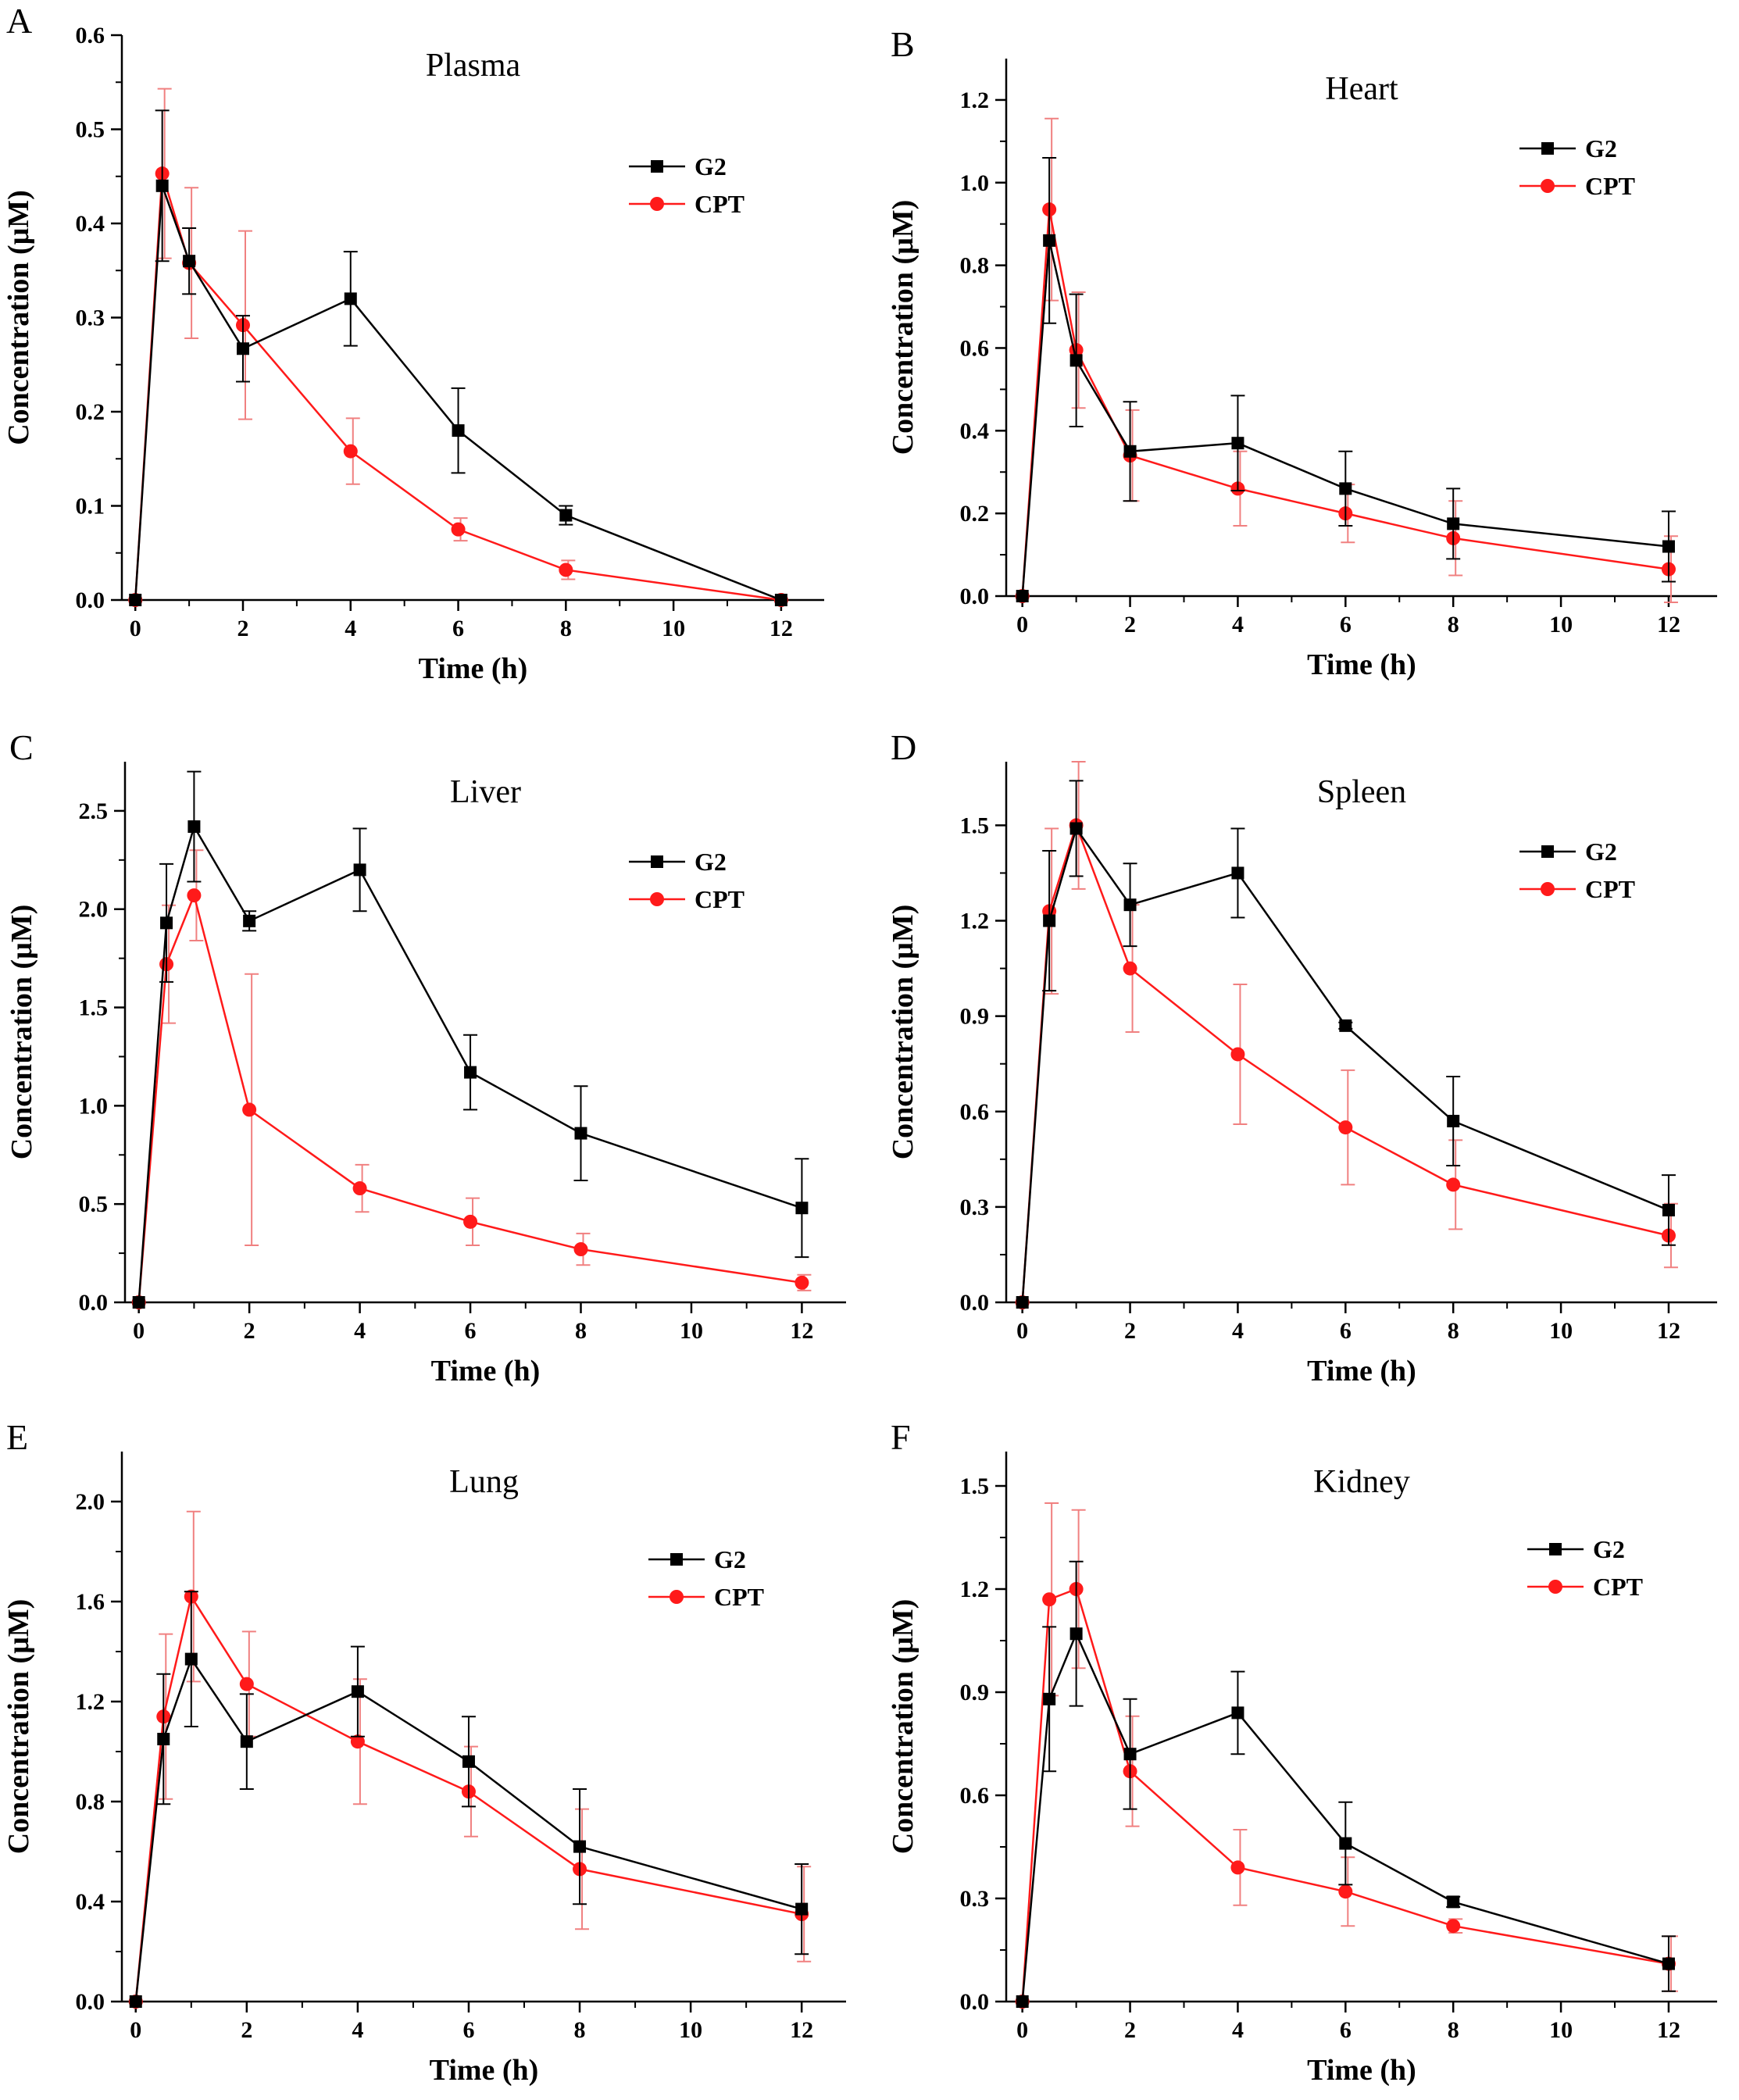 This screenshot has height=2100, width=1739. What do you see at coordinates (485, 792) in the screenshot?
I see `panel-title: Liver` at bounding box center [485, 792].